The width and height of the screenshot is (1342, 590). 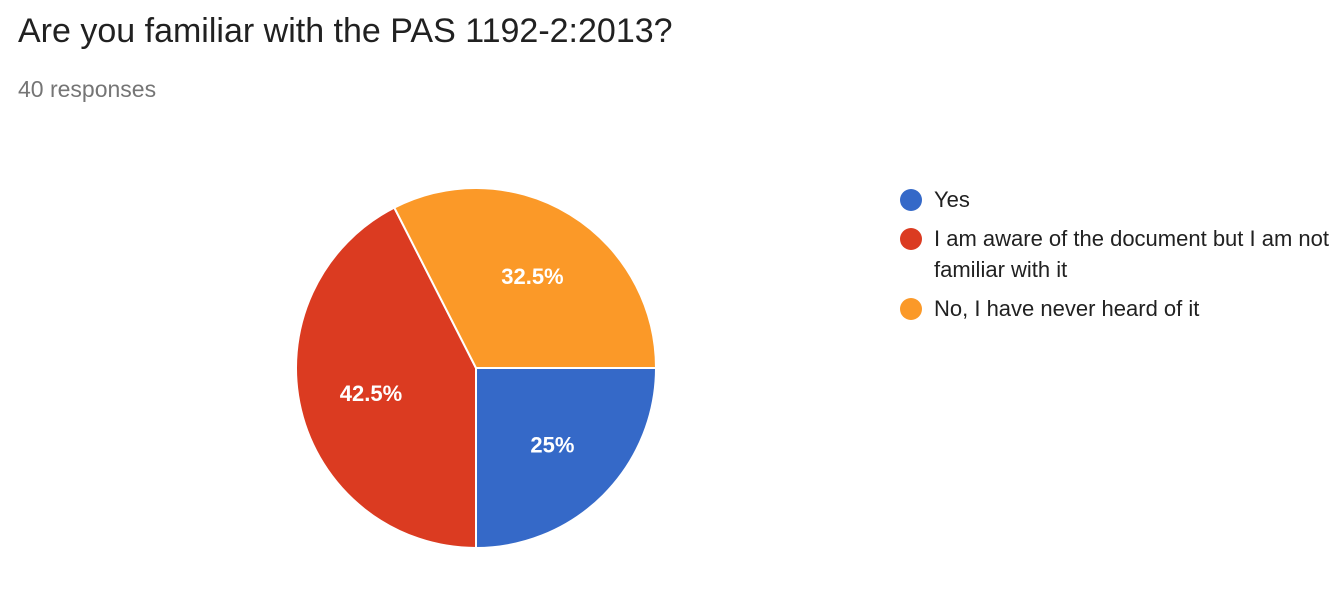 I want to click on pie-label-yes: 25%, so click(x=552, y=444).